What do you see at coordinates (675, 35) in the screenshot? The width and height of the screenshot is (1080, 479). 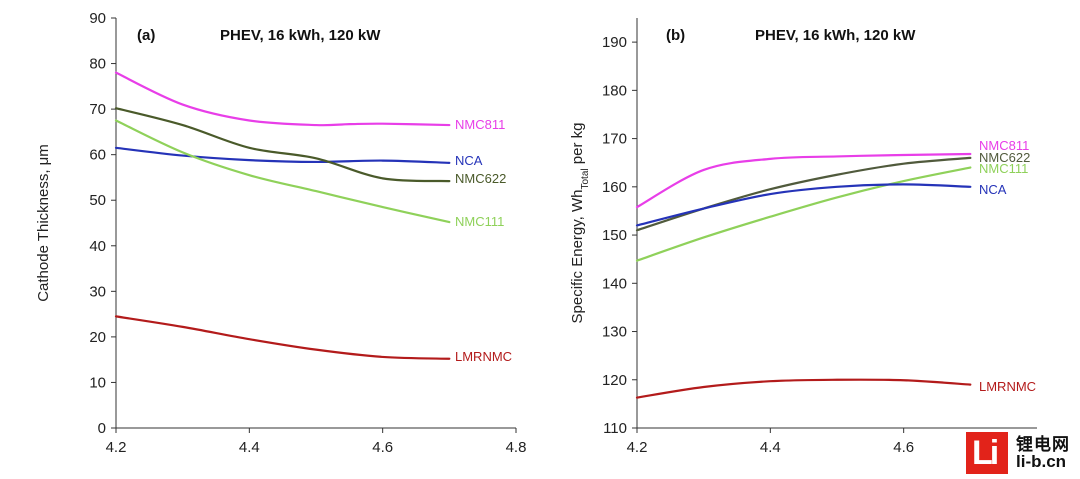 I see `panel-label: (b)` at bounding box center [675, 35].